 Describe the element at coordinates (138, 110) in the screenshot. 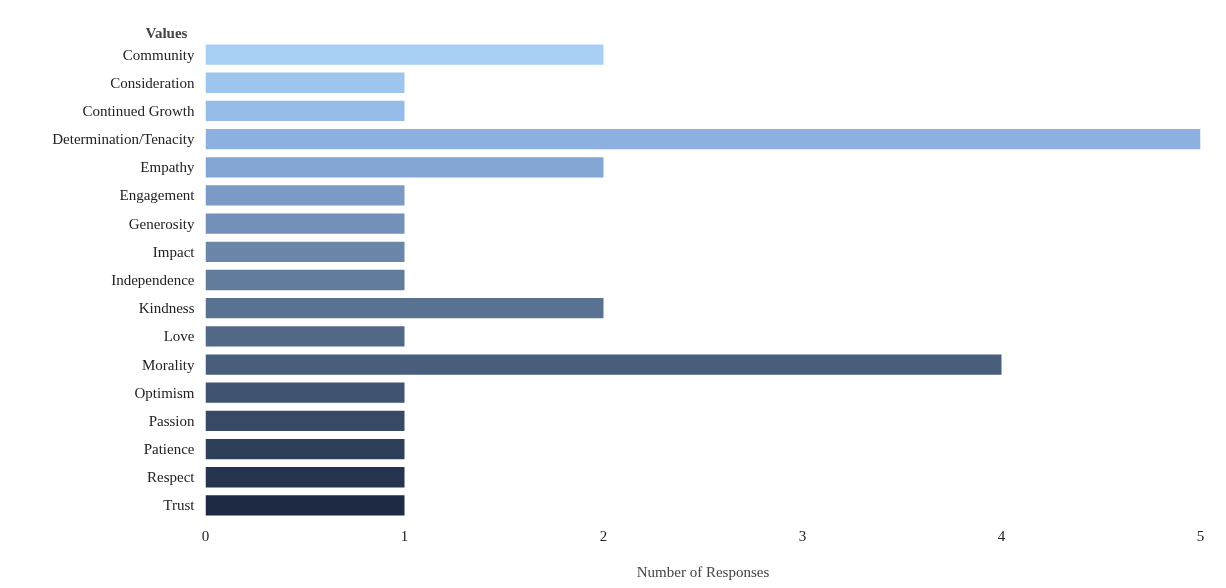

I see `y-tick-label: Continued Growth` at that location.